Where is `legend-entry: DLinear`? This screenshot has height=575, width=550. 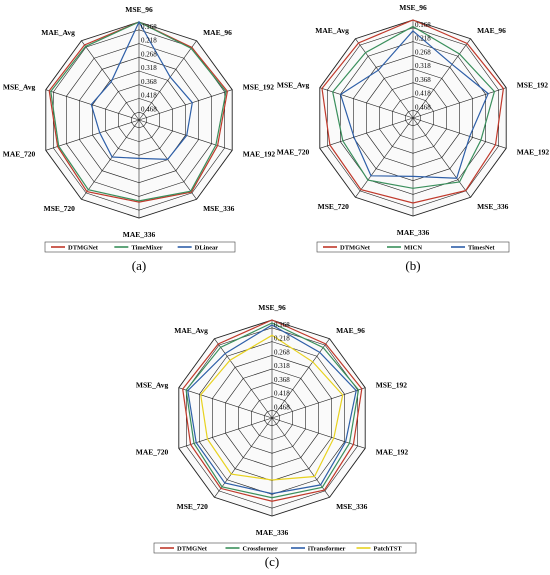
legend-entry: DLinear is located at coordinates (207, 247).